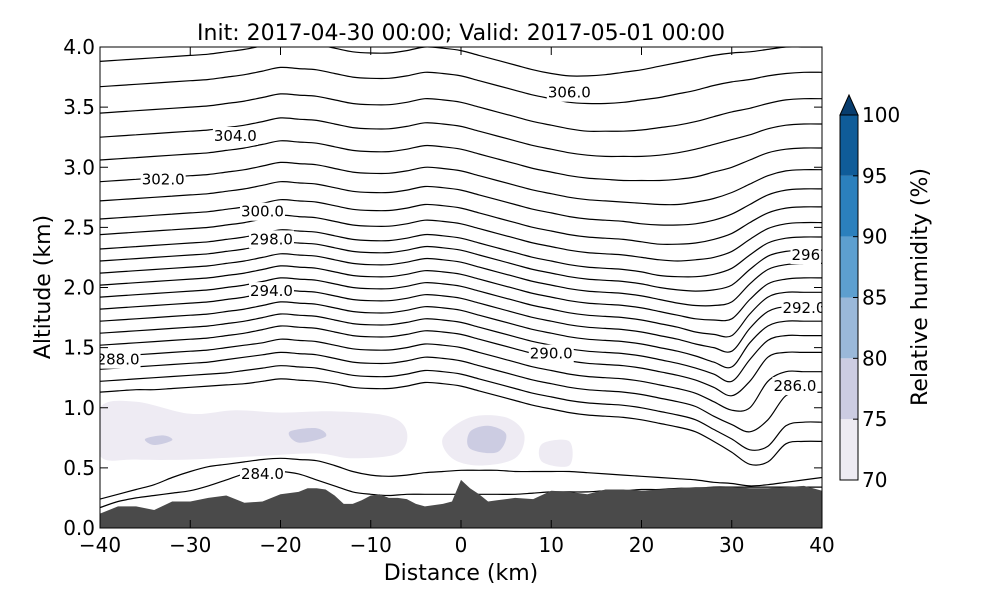 Image resolution: width=1000 pixels, height=600 pixels. What do you see at coordinates (874, 480) in the screenshot?
I see `colorbar-tick-label: 70` at bounding box center [874, 480].